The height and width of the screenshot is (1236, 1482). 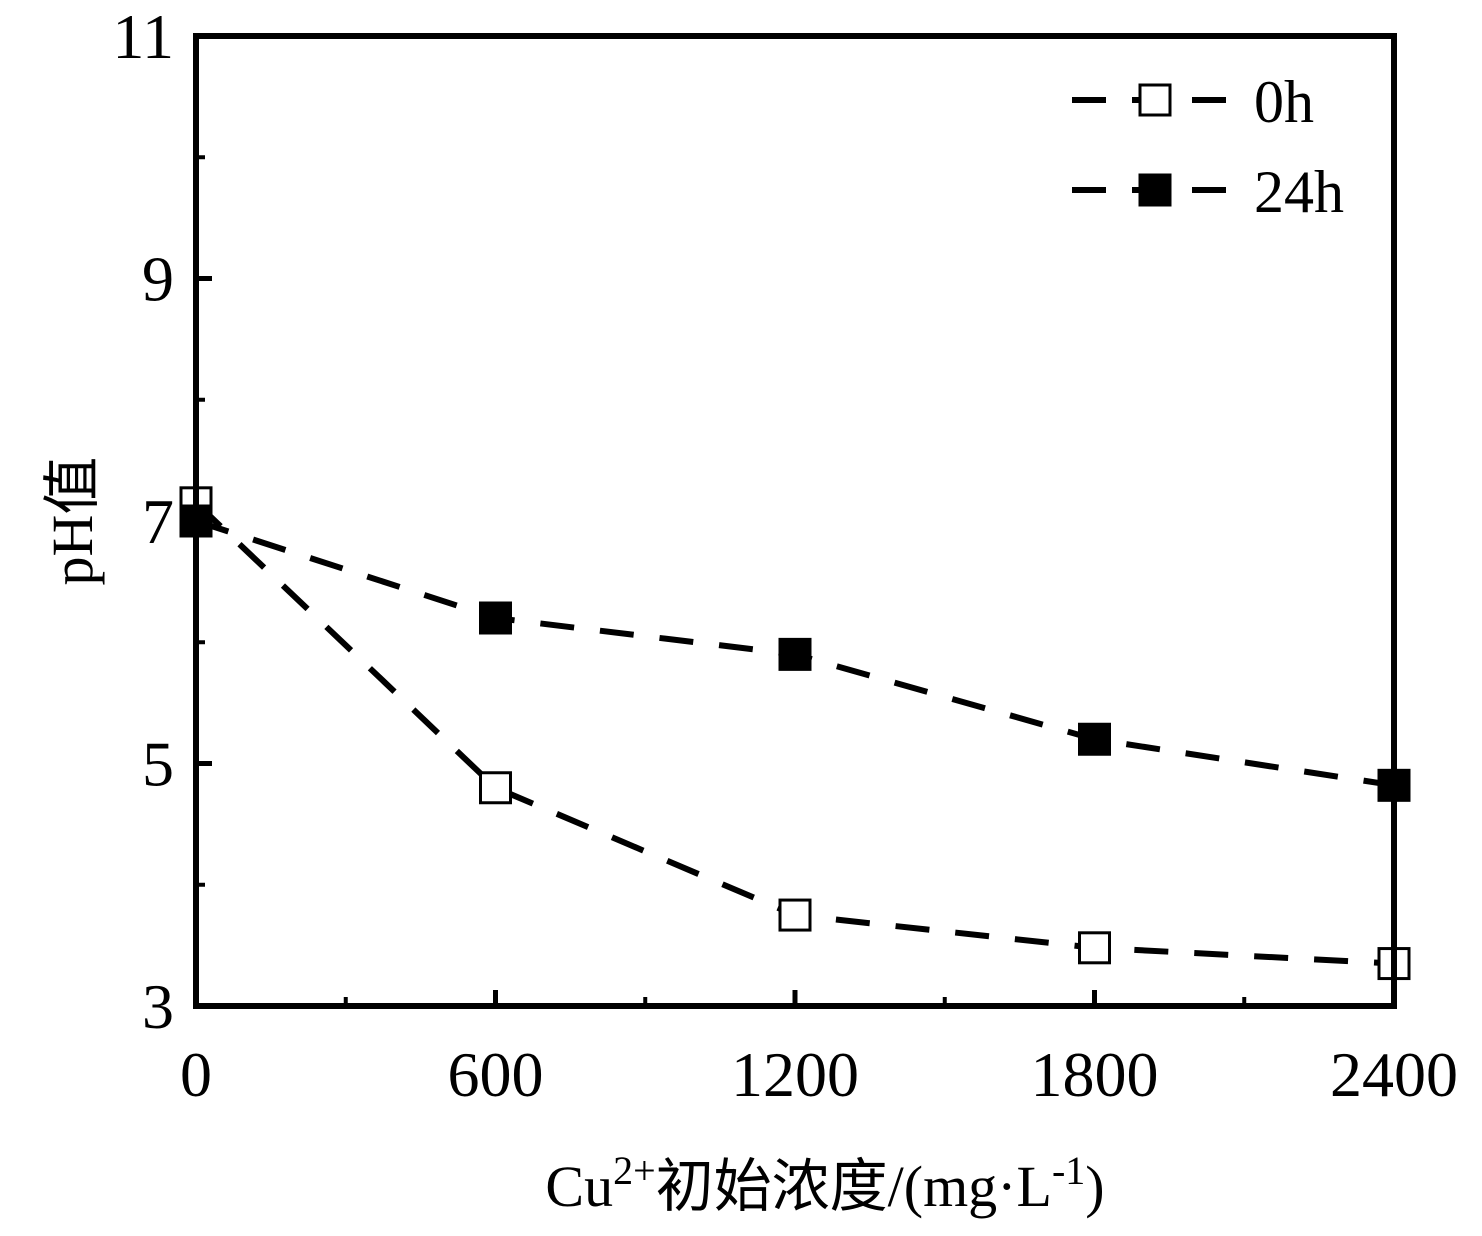 What do you see at coordinates (1284, 102) in the screenshot?
I see `legend-label-0h: 0h` at bounding box center [1284, 102].